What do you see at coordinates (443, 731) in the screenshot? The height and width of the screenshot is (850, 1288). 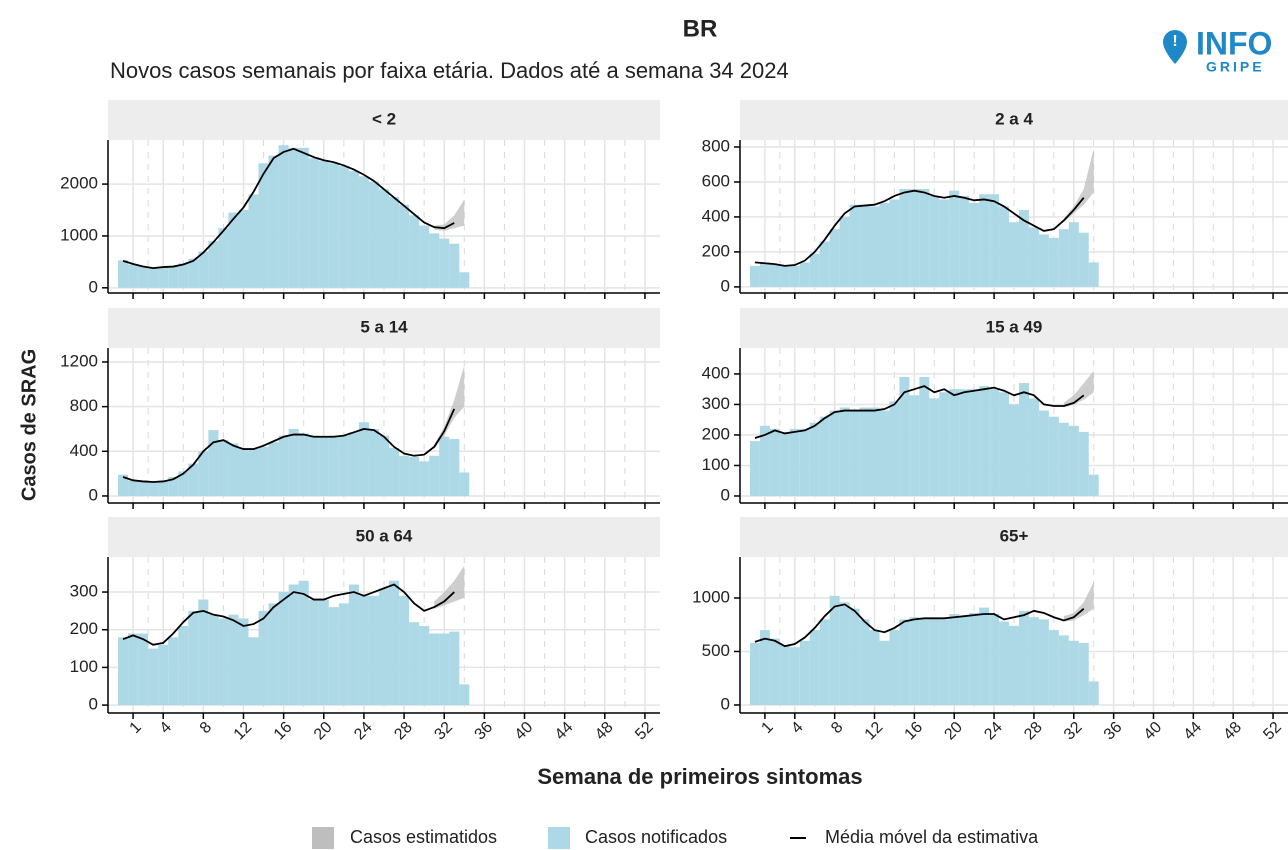 I see `x-tick-label: 32` at bounding box center [443, 731].